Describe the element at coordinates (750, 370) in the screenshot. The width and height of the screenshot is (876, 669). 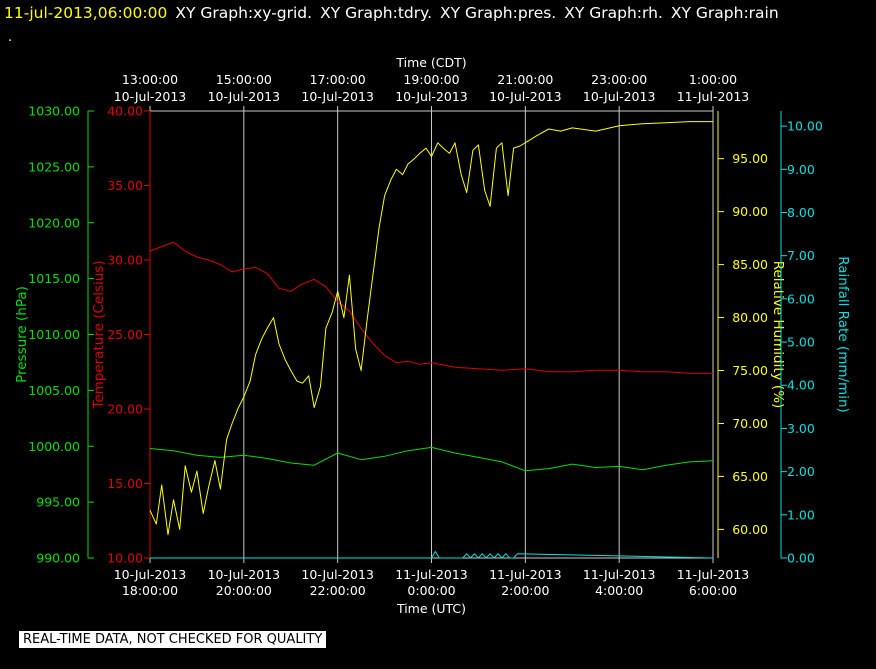
I see `humidity-tick-label: 75.00` at that location.